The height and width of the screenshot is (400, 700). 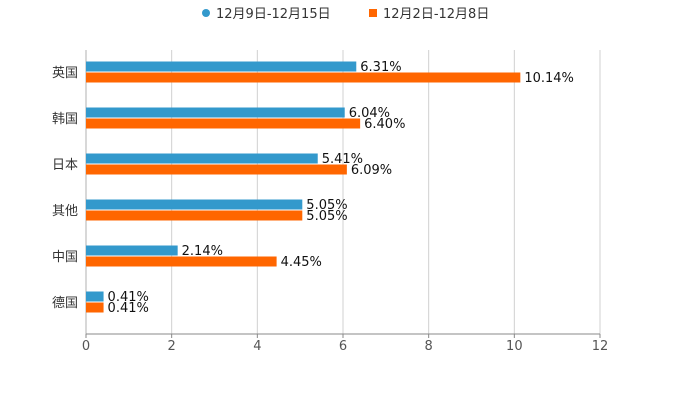 What do you see at coordinates (86, 346) in the screenshot?
I see `x-tick-label: 0` at bounding box center [86, 346].